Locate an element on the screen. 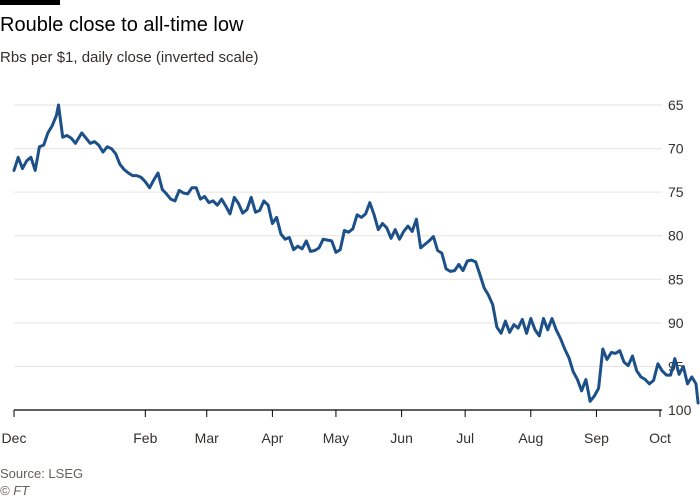  ft-top-rule is located at coordinates (30, 2).